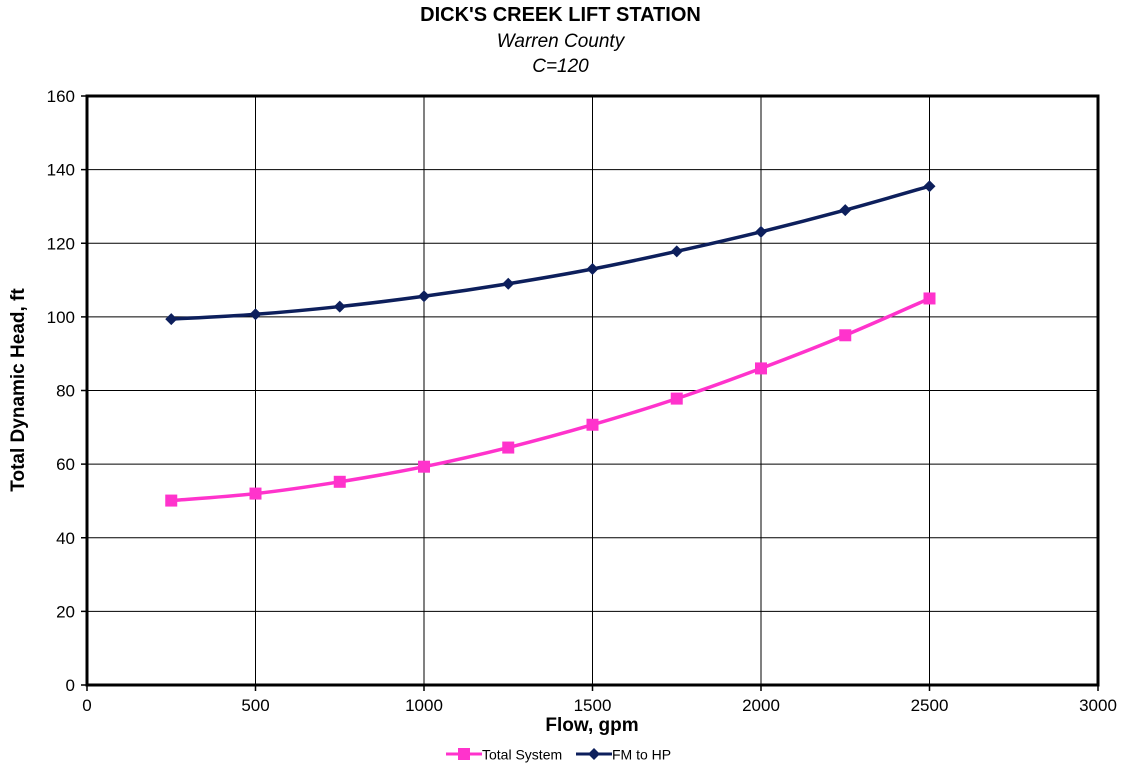 Image resolution: width=1121 pixels, height=765 pixels. Describe the element at coordinates (560, 41) in the screenshot. I see `chart-subtitle: Warren County` at that location.